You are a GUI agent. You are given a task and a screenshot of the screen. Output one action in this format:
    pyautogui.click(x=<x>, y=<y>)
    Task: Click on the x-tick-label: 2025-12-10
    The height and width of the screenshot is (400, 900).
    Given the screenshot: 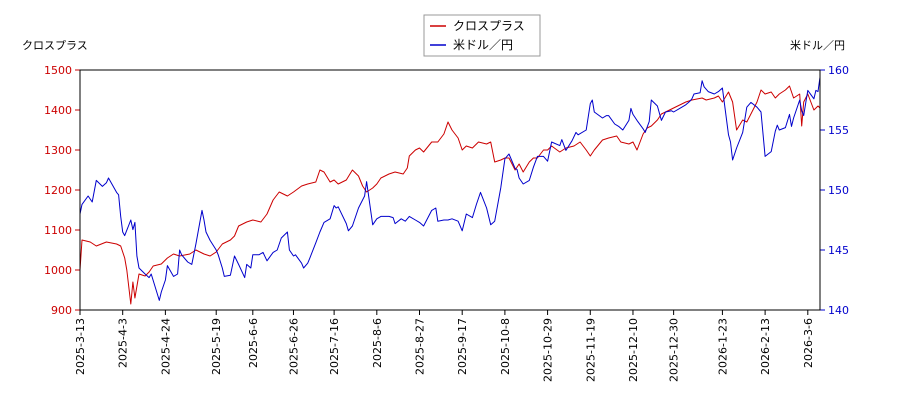 What is the action you would take?
    pyautogui.click(x=633, y=350)
    